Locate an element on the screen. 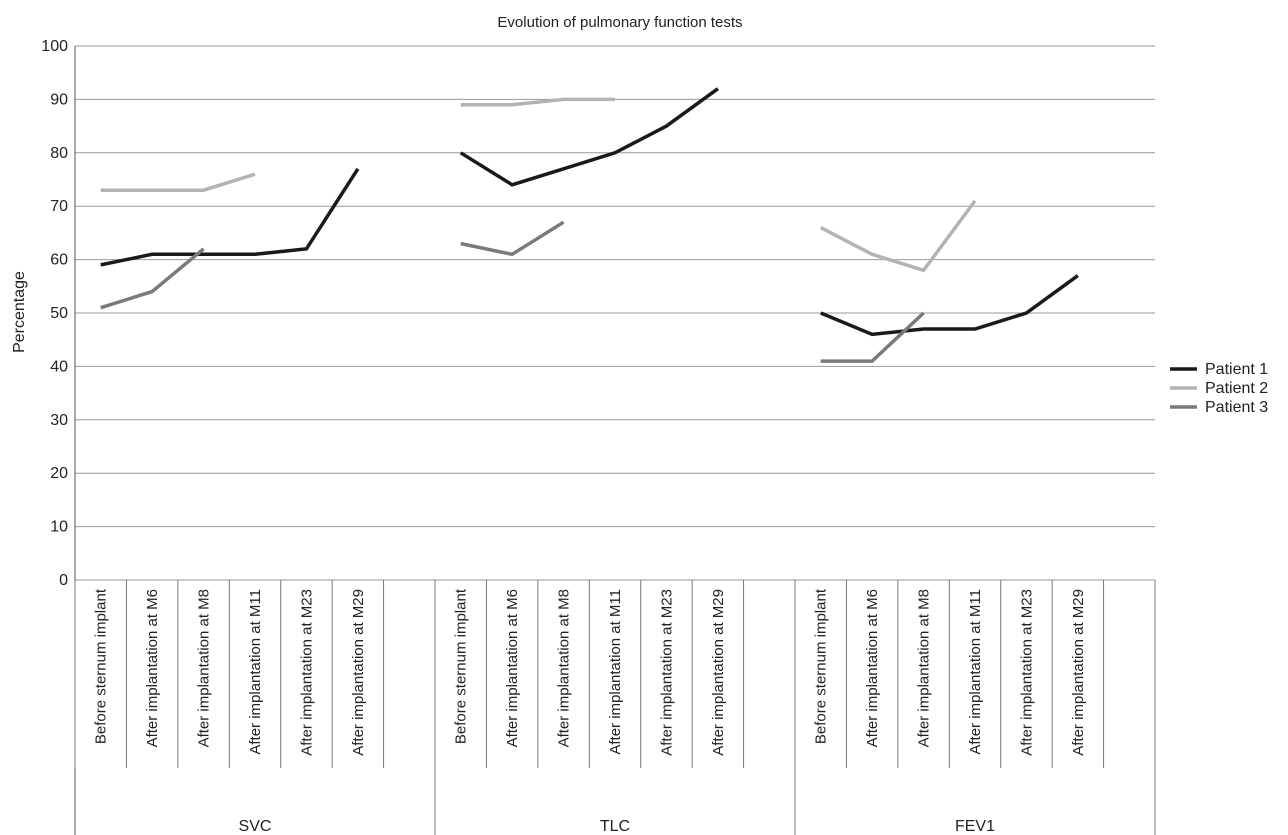  y-tick-label: 100 is located at coordinates (54, 46).